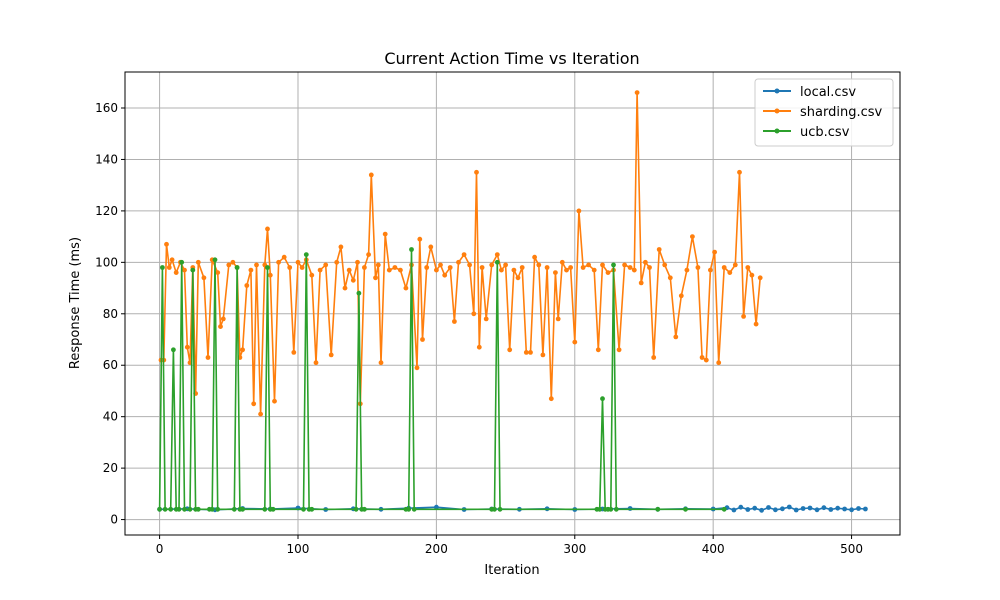 Image resolution: width=1000 pixels, height=600 pixels. What do you see at coordinates (110, 314) in the screenshot?
I see `y-tick-label: 80` at bounding box center [110, 314].